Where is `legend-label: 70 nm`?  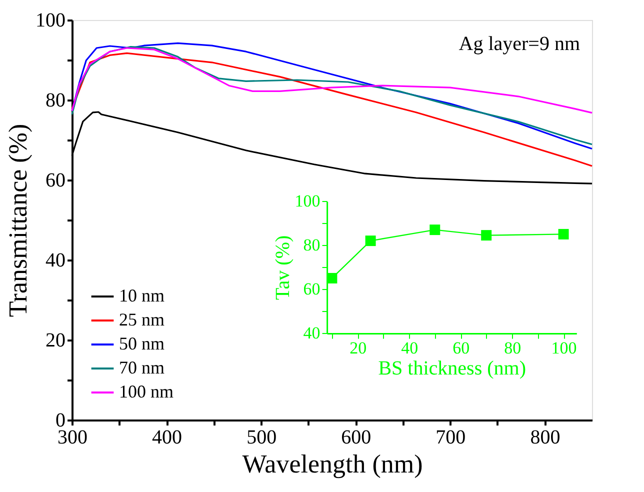
legend-label: 70 nm is located at coordinates (142, 368).